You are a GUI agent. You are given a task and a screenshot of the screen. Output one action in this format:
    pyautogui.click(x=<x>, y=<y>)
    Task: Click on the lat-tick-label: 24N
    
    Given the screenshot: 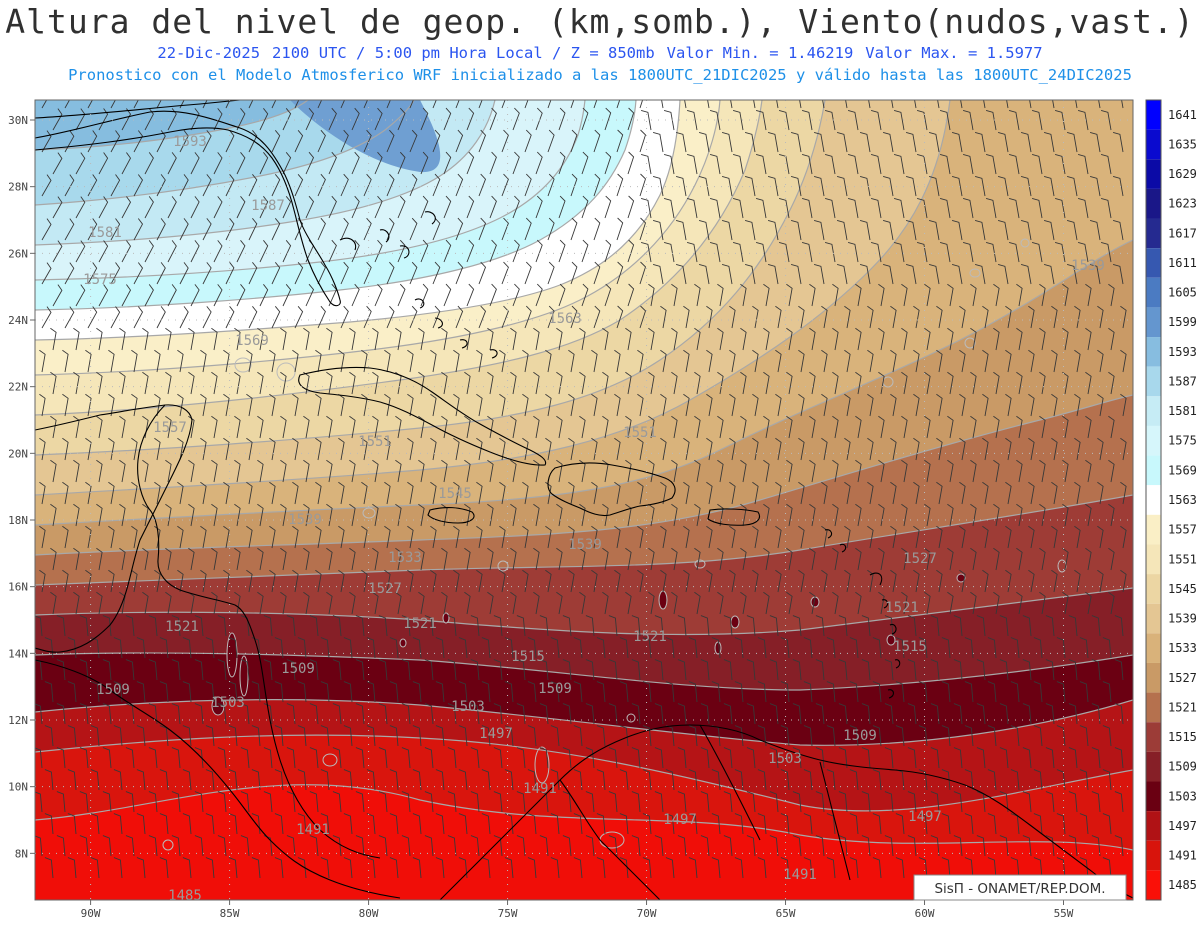 What is the action you would take?
    pyautogui.click(x=18, y=320)
    